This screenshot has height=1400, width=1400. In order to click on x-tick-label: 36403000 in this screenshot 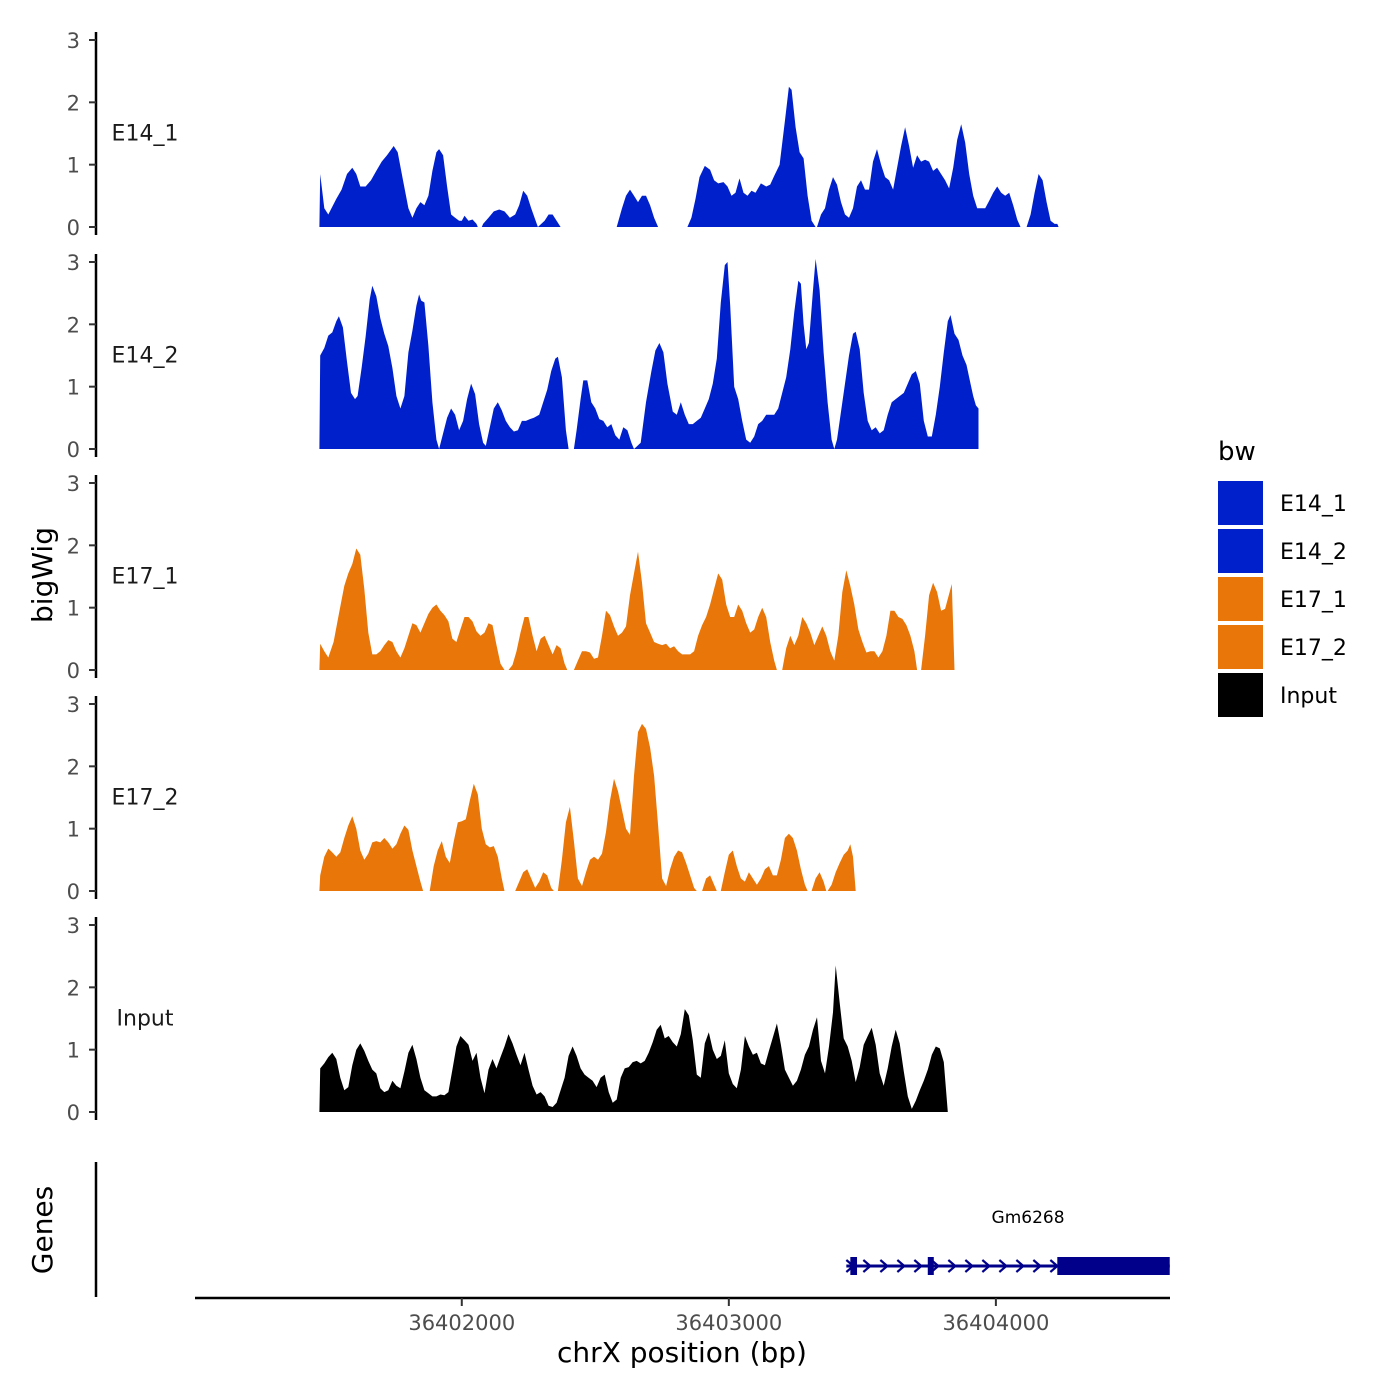, I will do `click(728, 1323)`.